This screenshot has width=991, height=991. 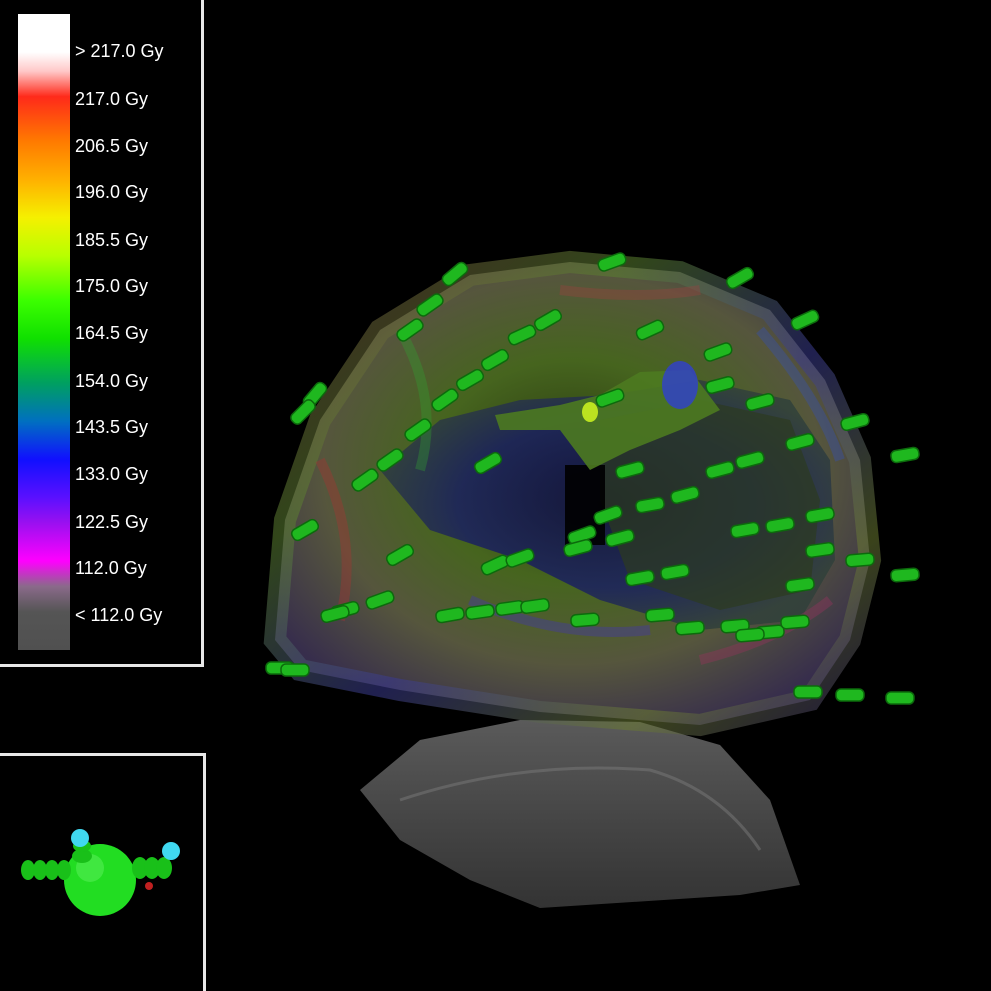 What do you see at coordinates (112, 286) in the screenshot?
I see `legend-label-175: 175.0 Gy` at bounding box center [112, 286].